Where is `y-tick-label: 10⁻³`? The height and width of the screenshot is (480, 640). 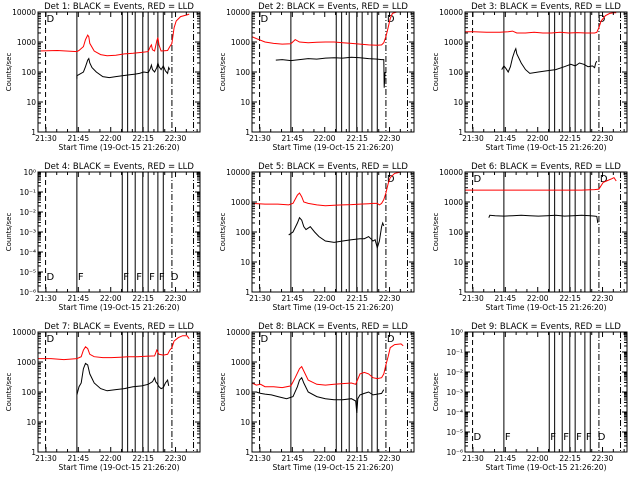 y-tick-label: 10⁻³ is located at coordinates (27, 232).